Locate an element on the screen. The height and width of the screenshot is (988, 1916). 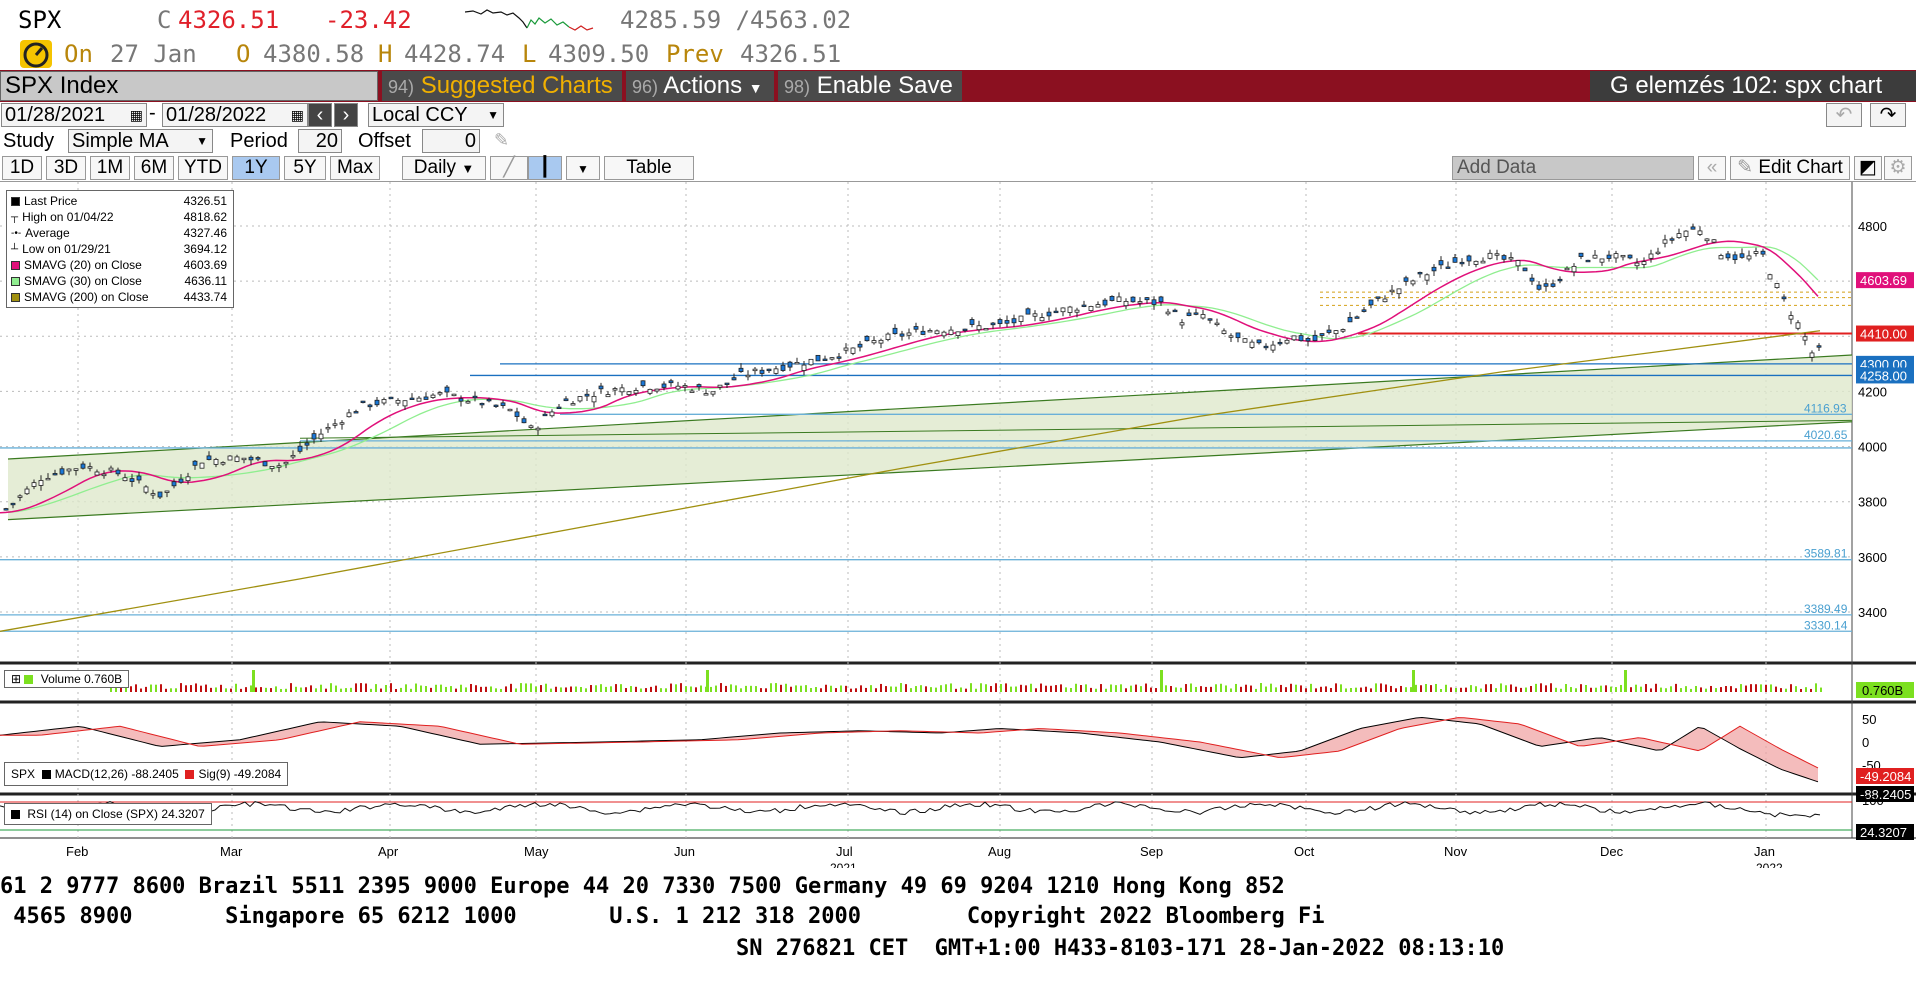
prev-range-button: ‹ is located at coordinates (320, 115).